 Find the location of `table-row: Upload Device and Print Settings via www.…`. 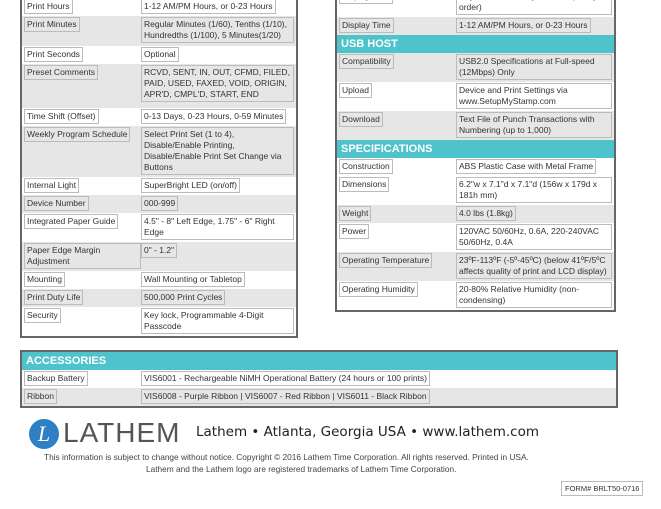

table-row: Upload Device and Print Settings via www.… is located at coordinates (475, 96).